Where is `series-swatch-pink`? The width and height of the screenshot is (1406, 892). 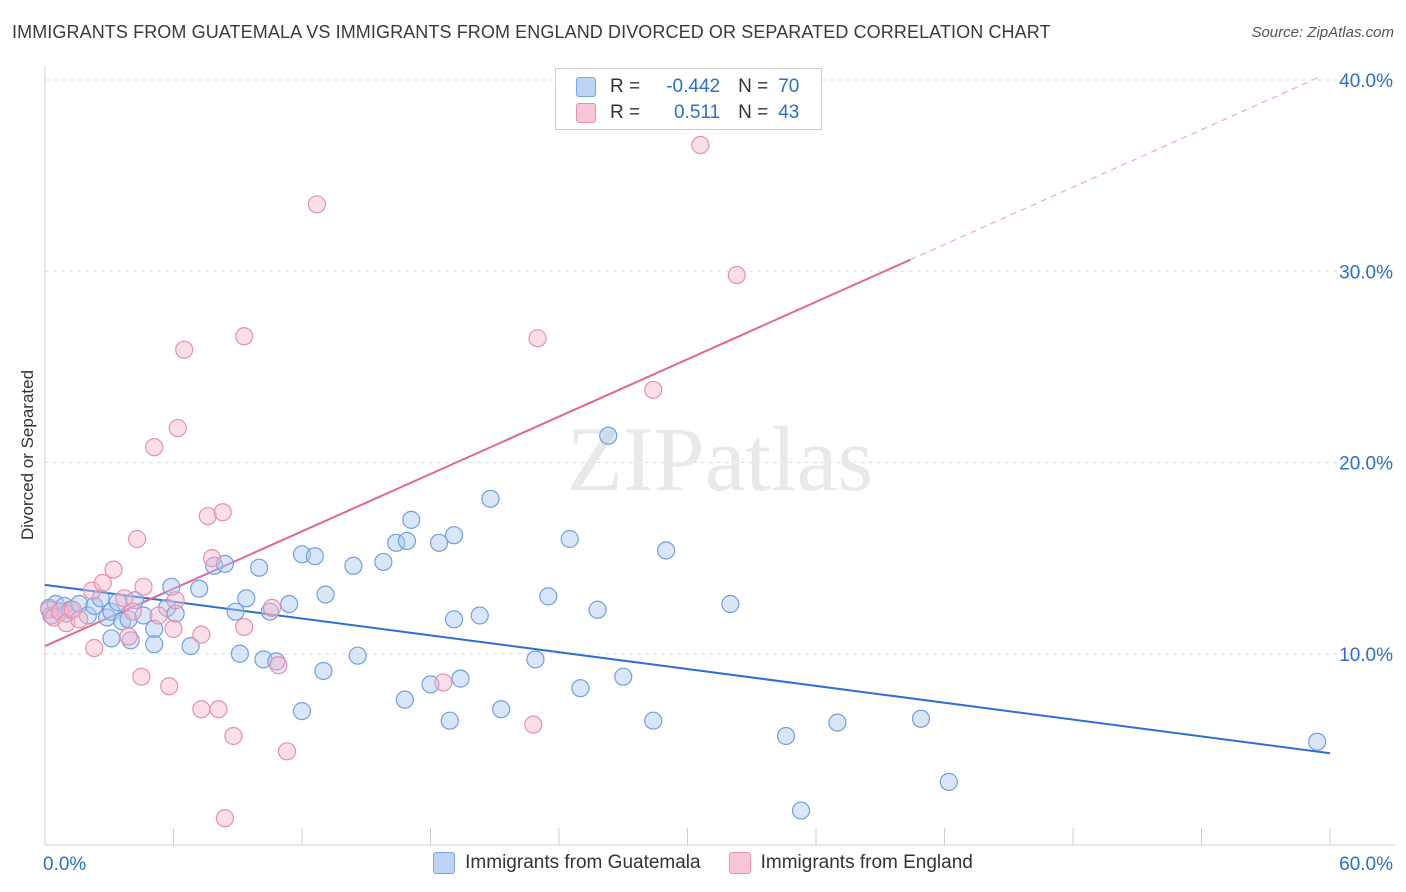 series-swatch-pink is located at coordinates (739, 863).